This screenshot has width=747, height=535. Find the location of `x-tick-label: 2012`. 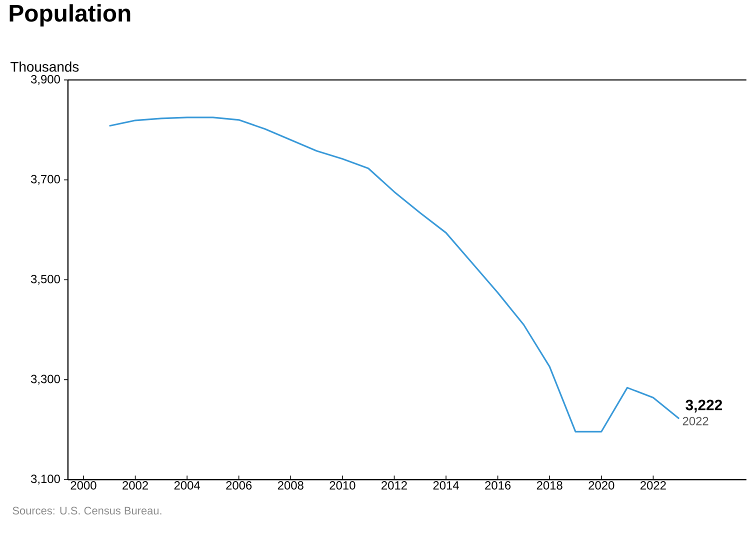

x-tick-label: 2012 is located at coordinates (394, 485).